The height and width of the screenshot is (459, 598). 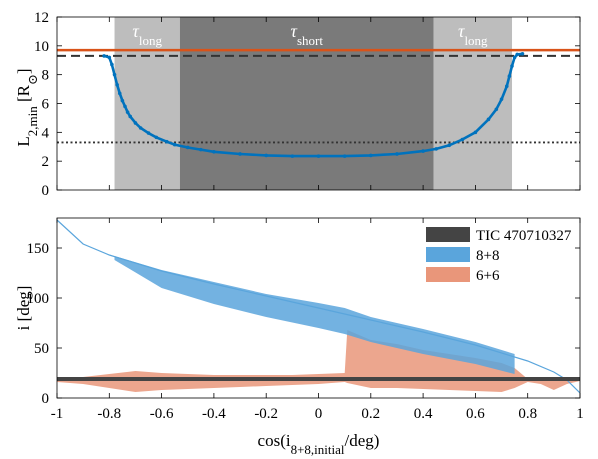 I want to click on legend-label: 8+8, so click(x=487, y=256).